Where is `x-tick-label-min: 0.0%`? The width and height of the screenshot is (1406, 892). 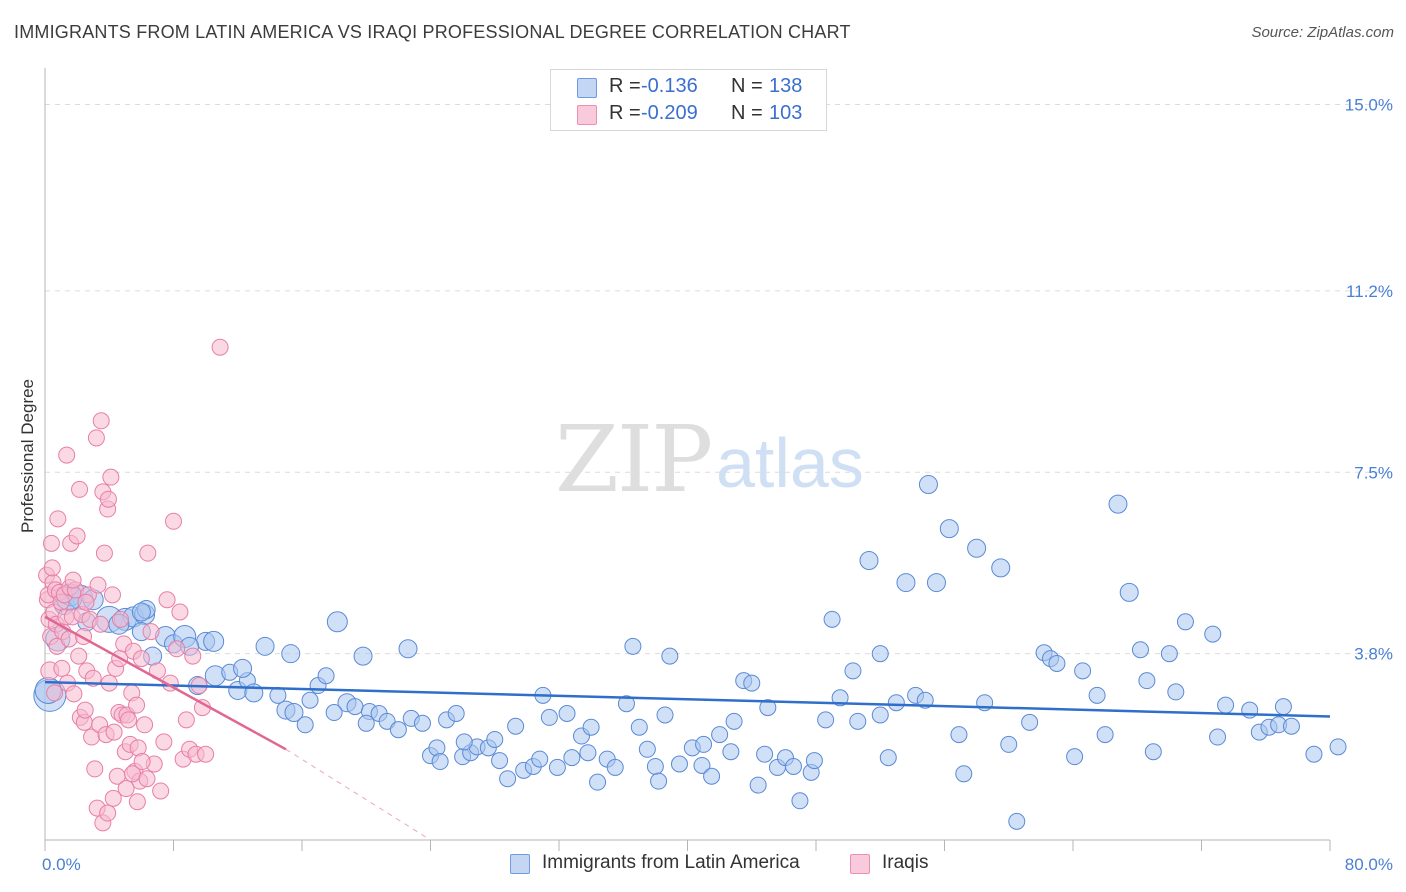
x-tick-label-min: 0.0% is located at coordinates (61, 864).